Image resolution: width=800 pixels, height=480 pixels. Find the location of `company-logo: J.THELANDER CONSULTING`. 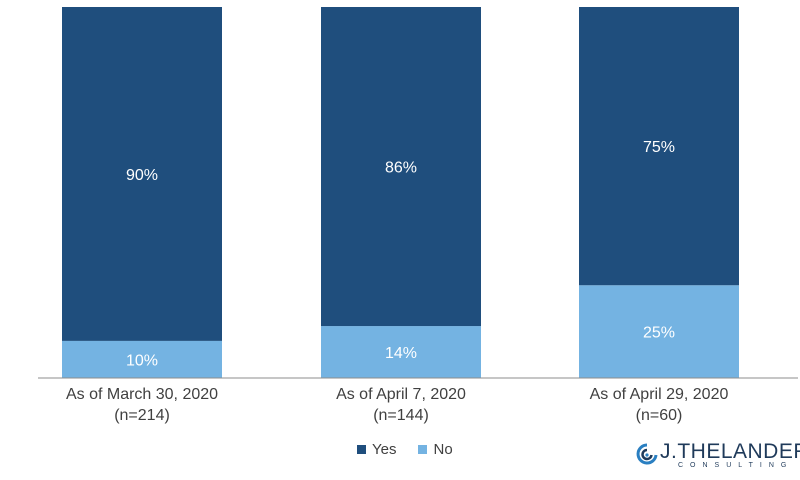

company-logo: J.THELANDER CONSULTING is located at coordinates (718, 458).